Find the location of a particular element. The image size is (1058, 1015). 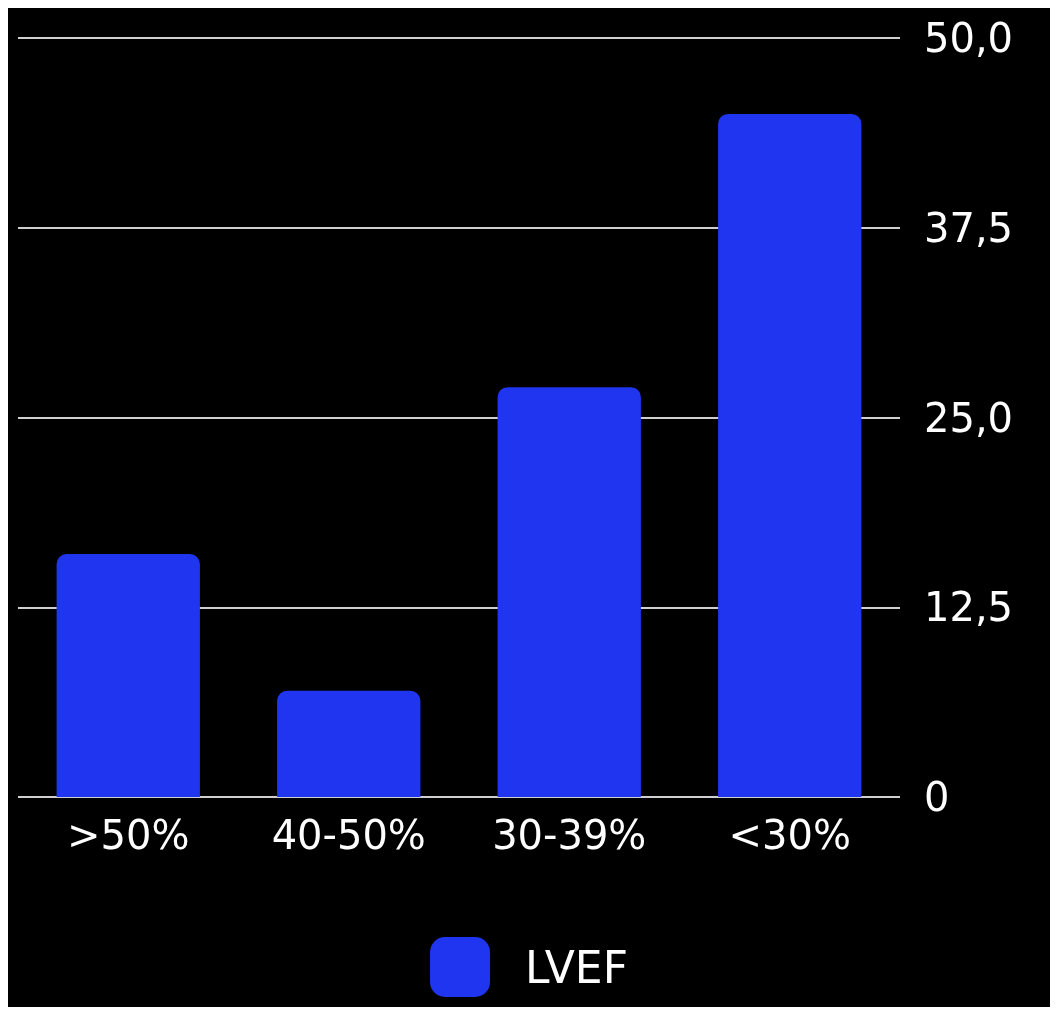

x-tick-label: 40-50% is located at coordinates (348, 835).